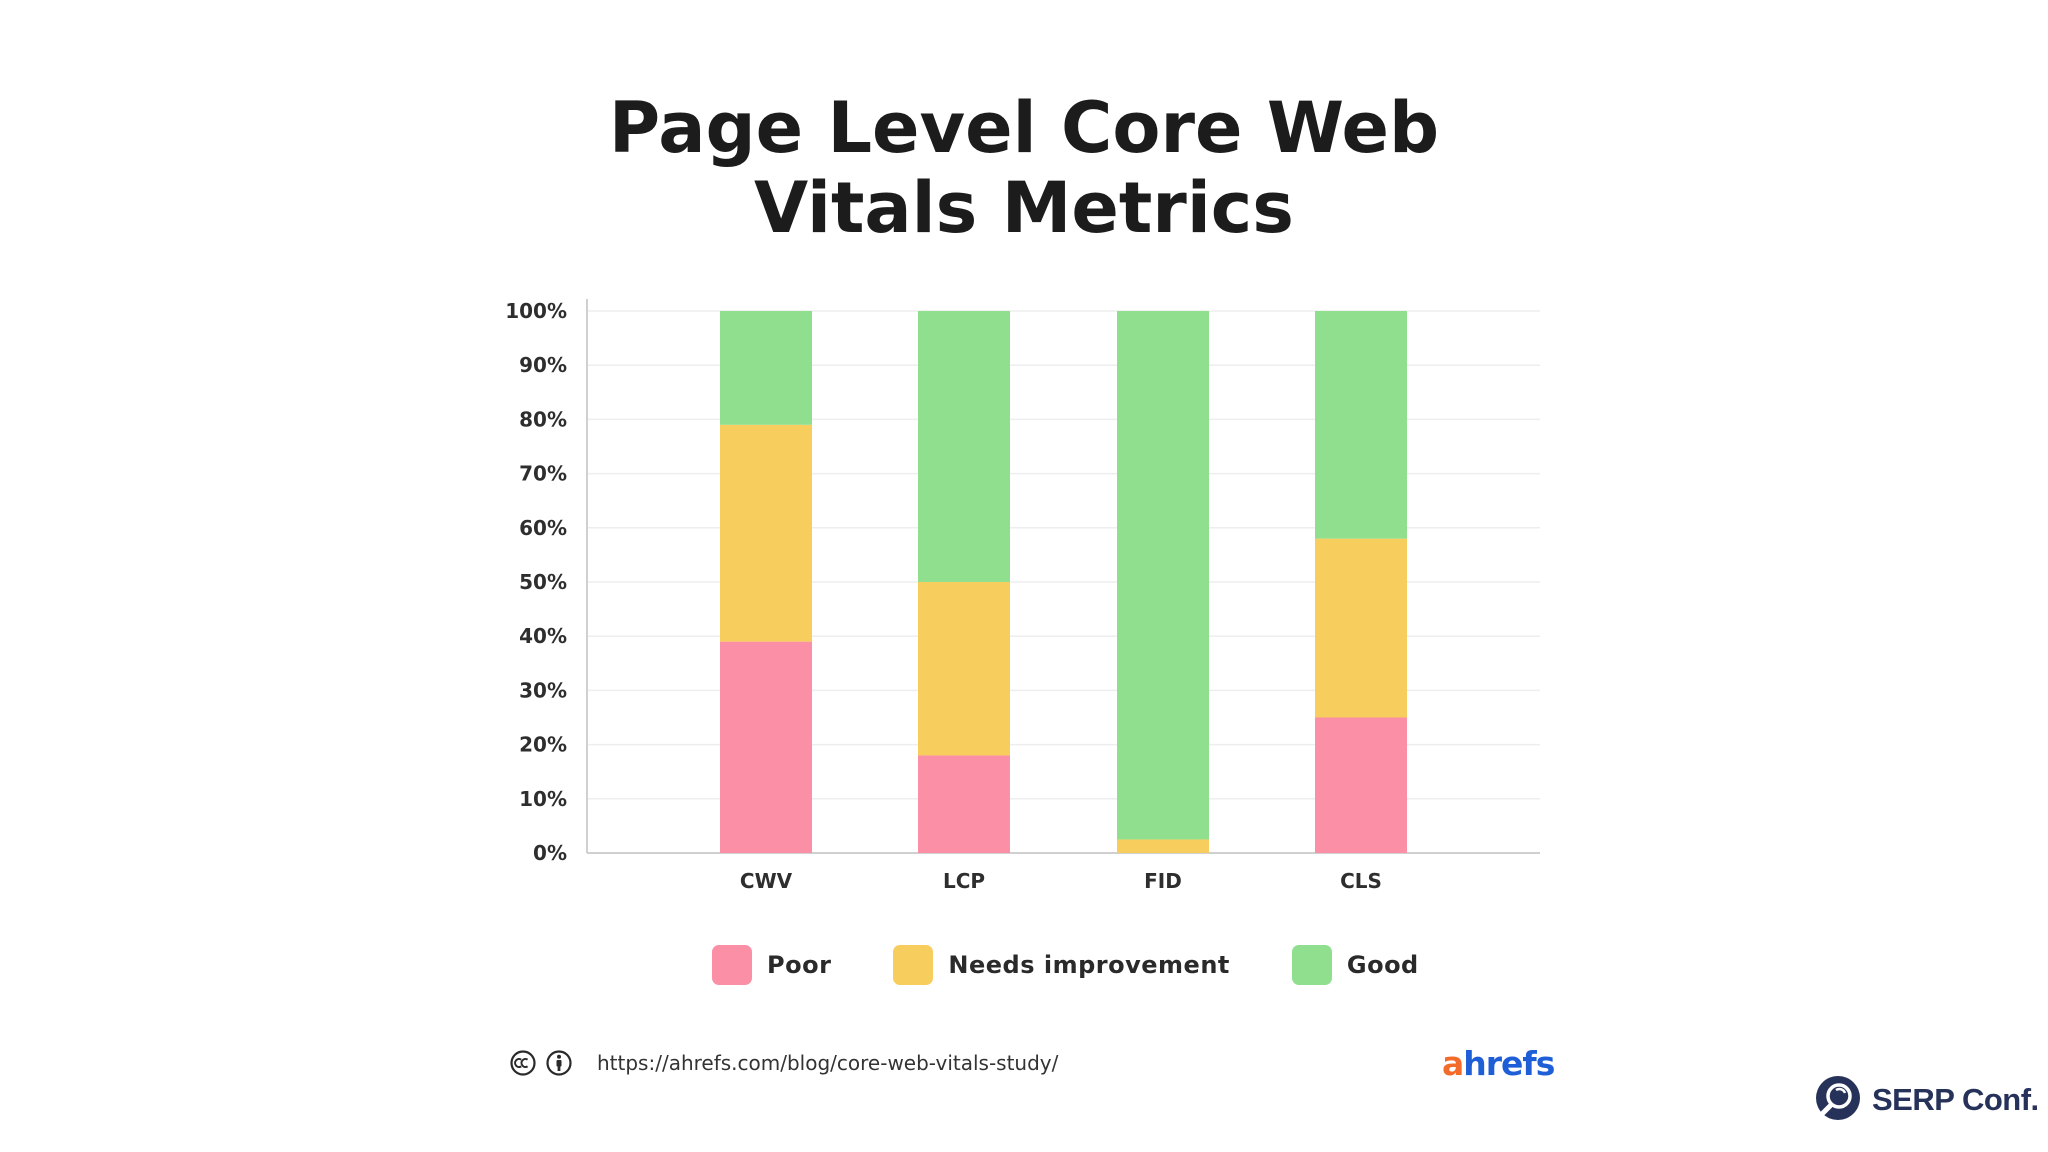 Image resolution: width=2048 pixels, height=1152 pixels. Describe the element at coordinates (913, 965) in the screenshot. I see `legend-swatch-needs-improvement` at that location.